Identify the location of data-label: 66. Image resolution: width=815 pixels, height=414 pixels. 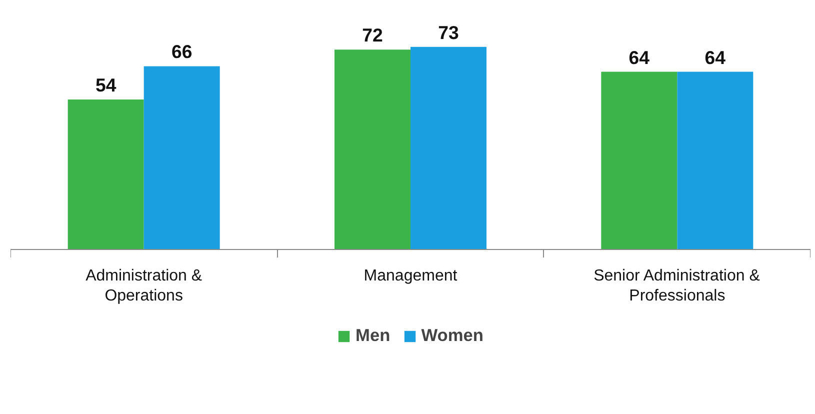
(181, 51).